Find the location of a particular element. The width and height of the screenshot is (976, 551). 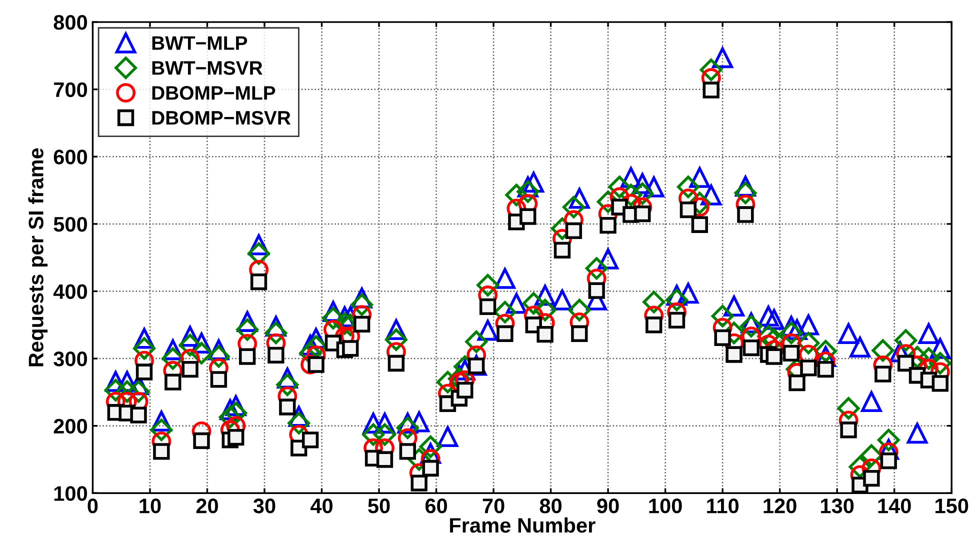

y-axis-title: Requests per SI frame is located at coordinates (38, 257).